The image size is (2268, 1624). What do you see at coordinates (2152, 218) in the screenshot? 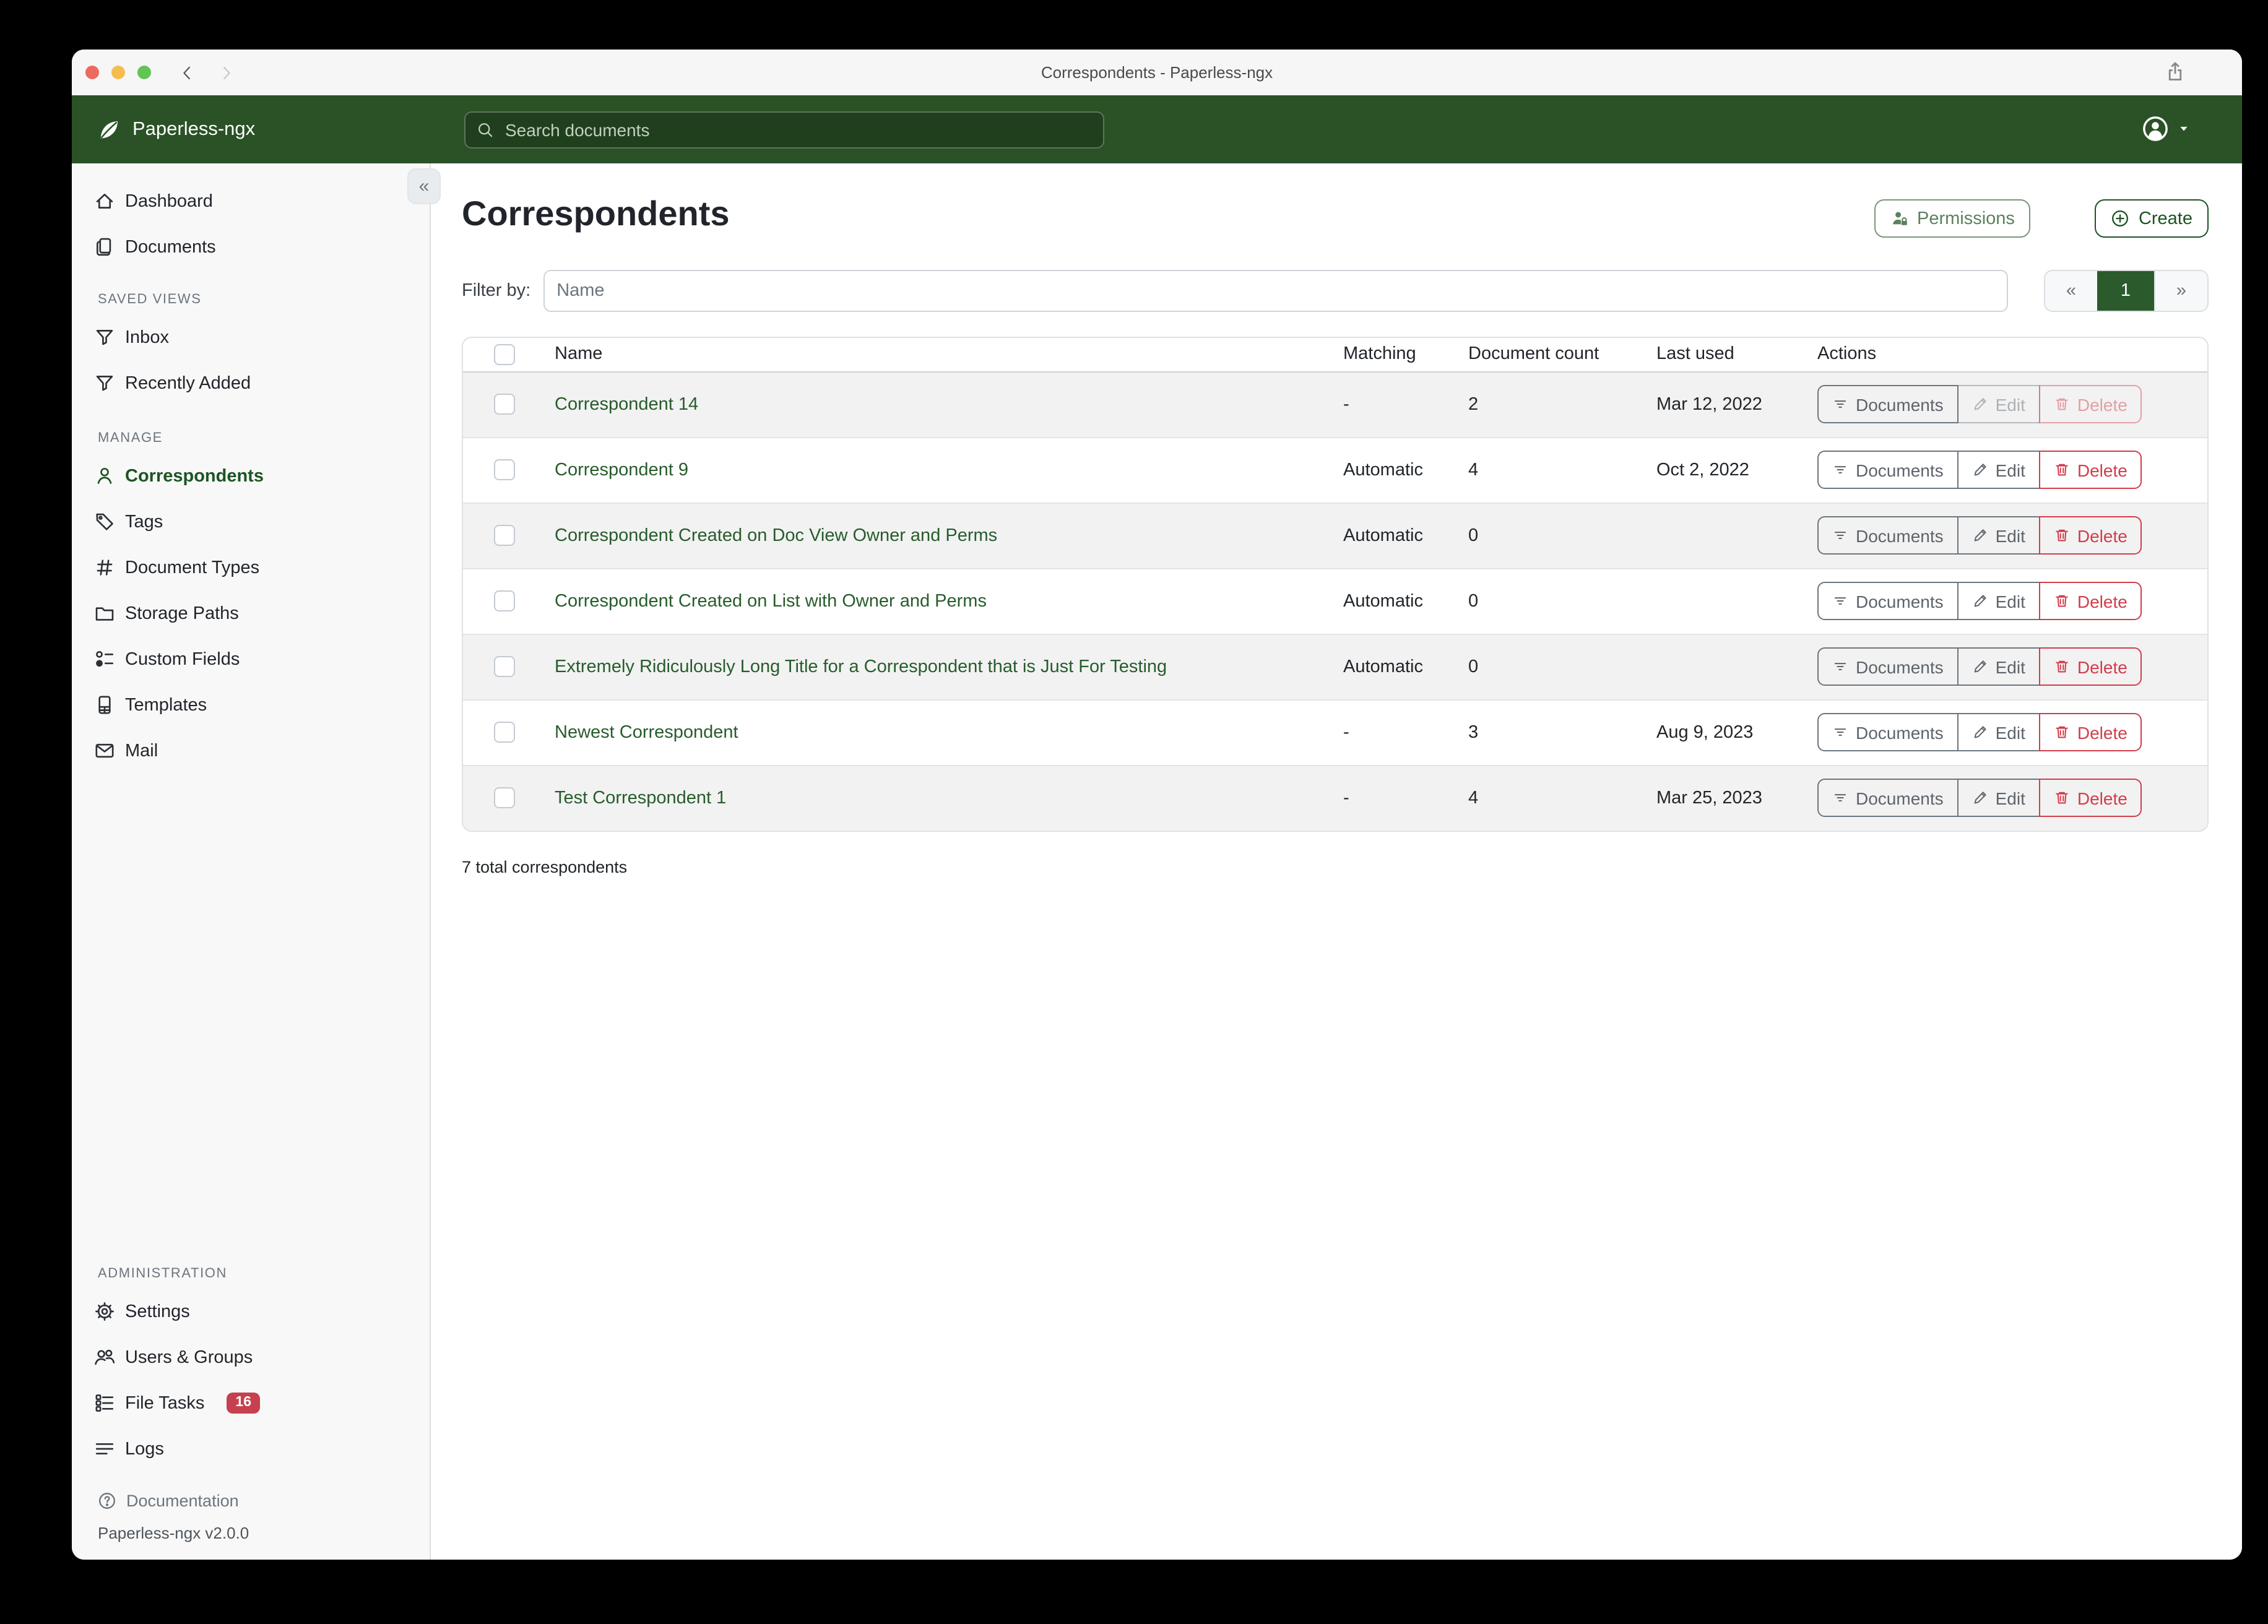
I see `create-button: Create` at bounding box center [2152, 218].